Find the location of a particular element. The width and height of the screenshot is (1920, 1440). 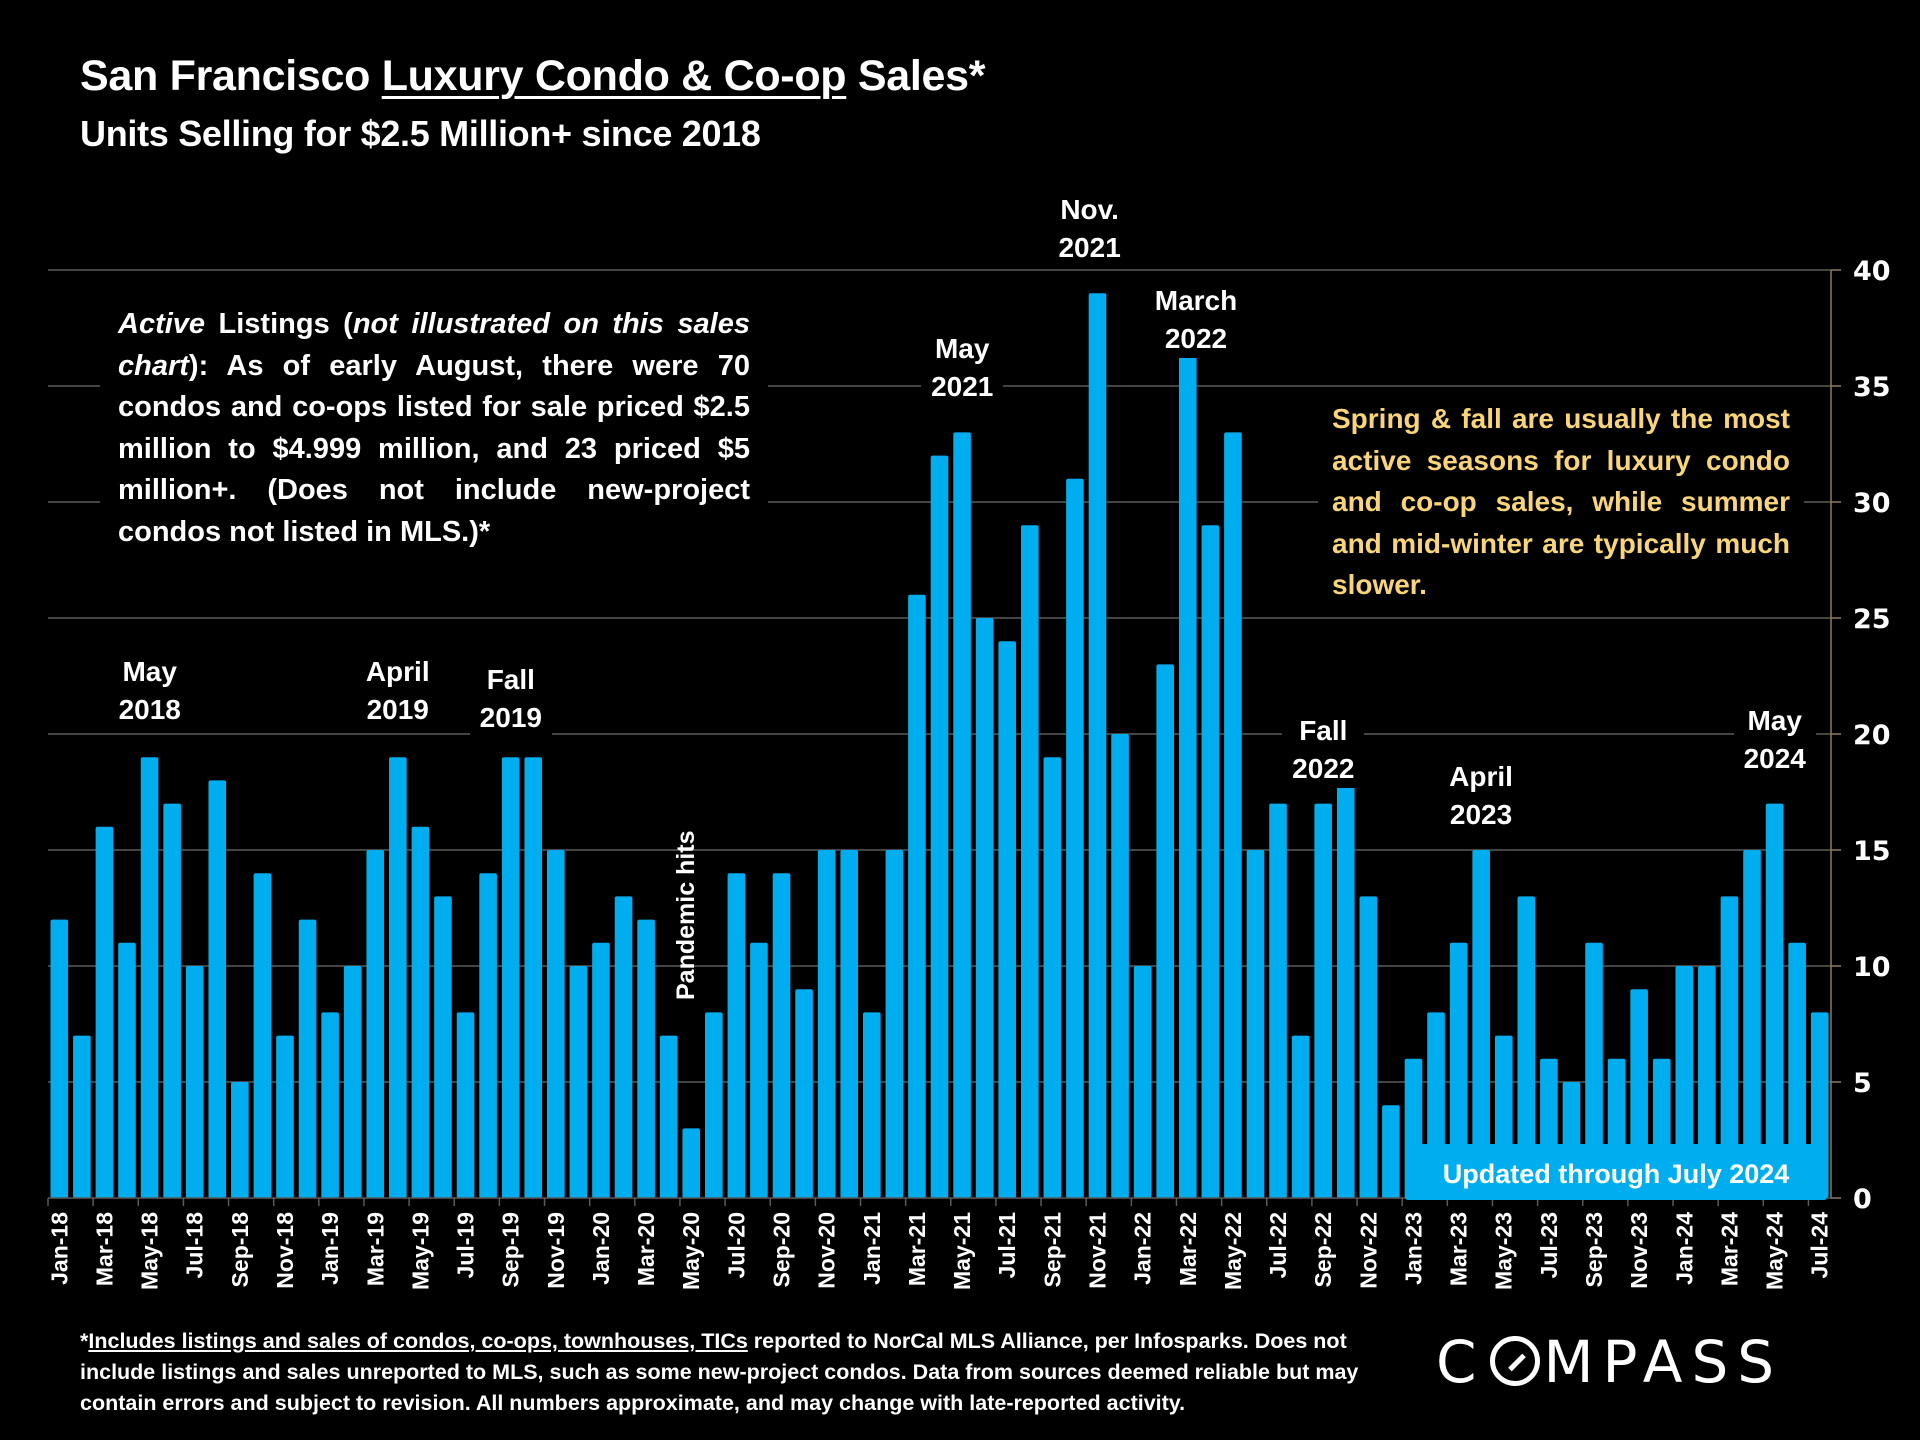

peak-annotation: April 2019 is located at coordinates (397, 691).